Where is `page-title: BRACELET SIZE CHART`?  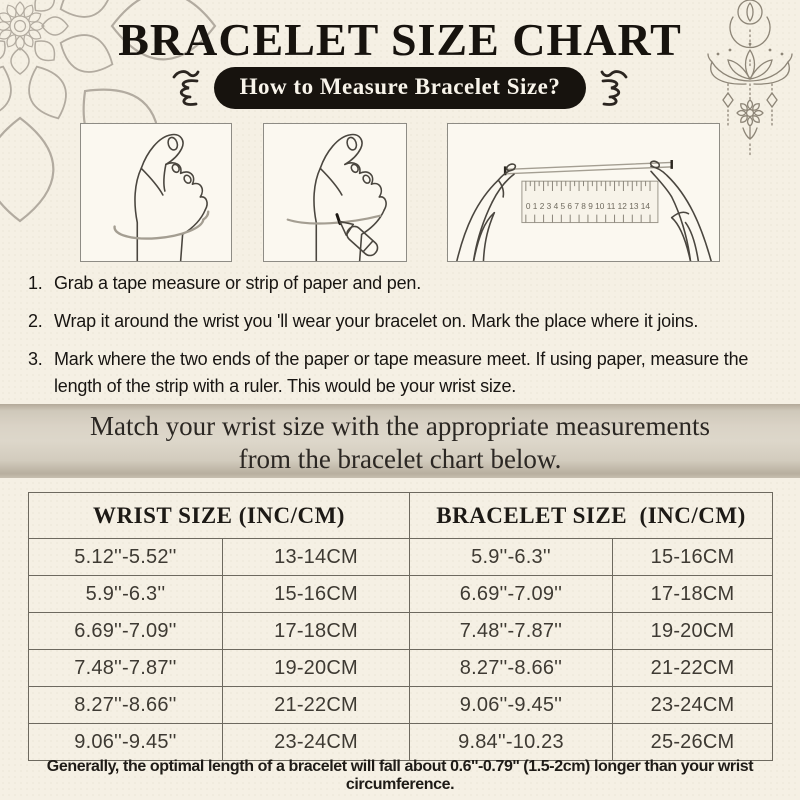 page-title: BRACELET SIZE CHART is located at coordinates (400, 39).